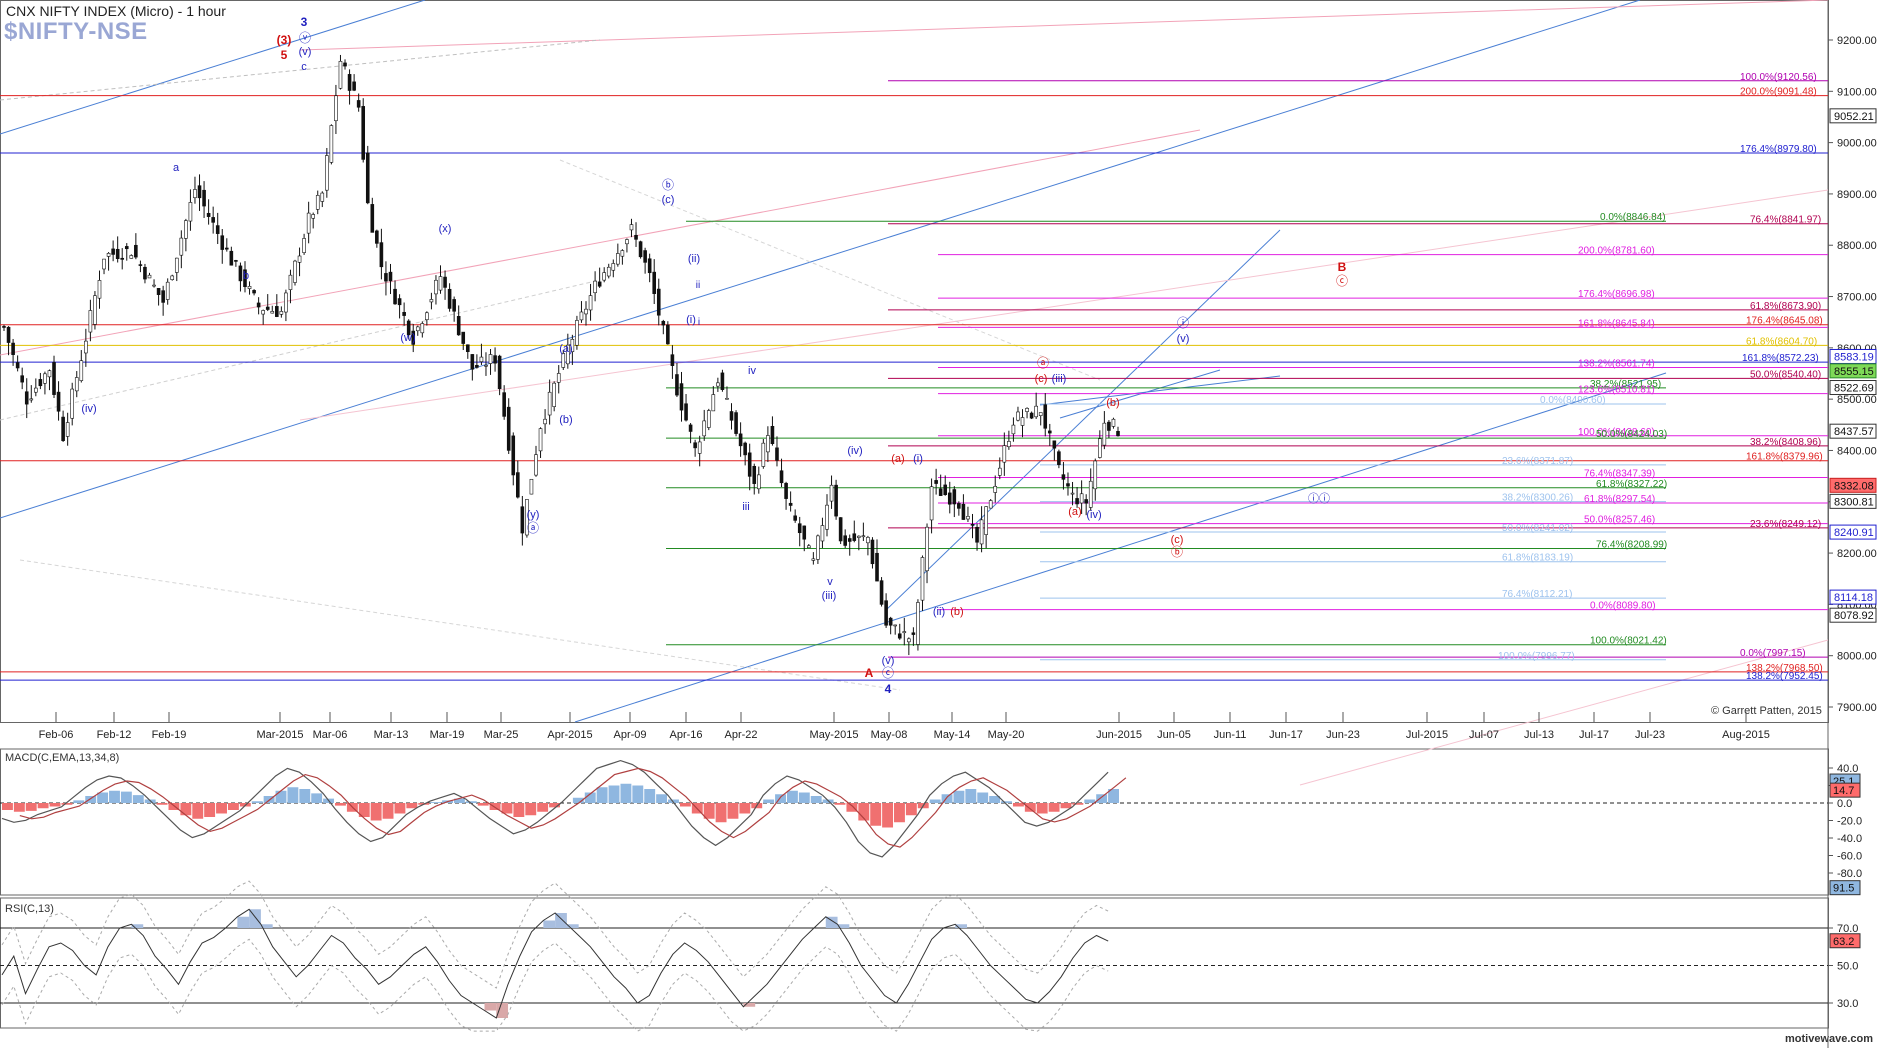 The width and height of the screenshot is (1878, 1048). I want to click on wave-label: ⓒ, so click(1342, 281).